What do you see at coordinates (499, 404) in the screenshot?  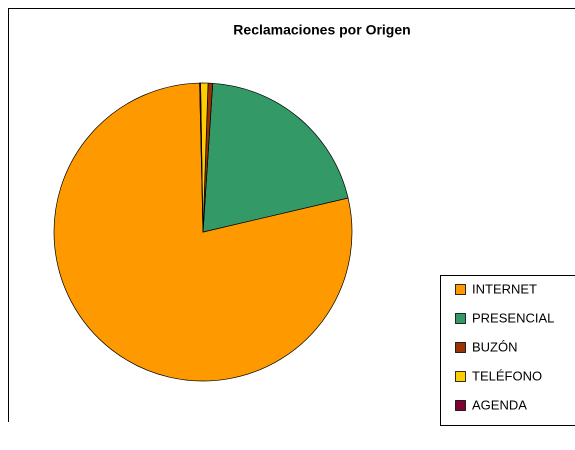 I see `legend-label: AGENDA` at bounding box center [499, 404].